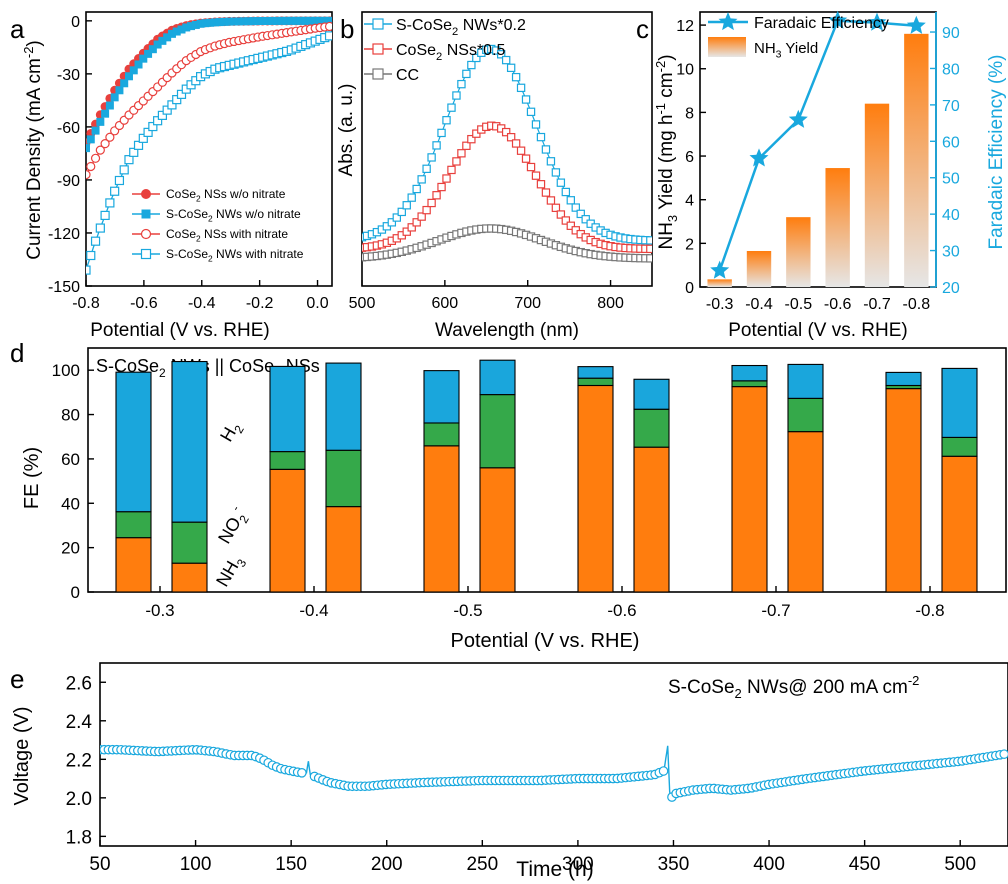  Describe the element at coordinates (666, 151) in the screenshot. I see `panel-c-y-label: NH3 Yield (mg h-1 cm-2)` at that location.